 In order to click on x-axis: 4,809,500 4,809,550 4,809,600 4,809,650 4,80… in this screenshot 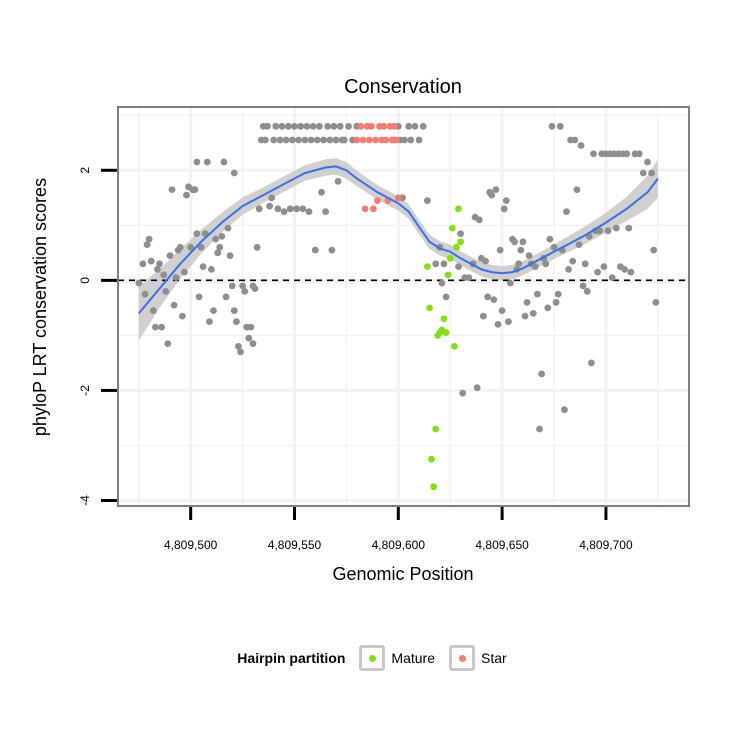, I will do `click(398, 529)`.